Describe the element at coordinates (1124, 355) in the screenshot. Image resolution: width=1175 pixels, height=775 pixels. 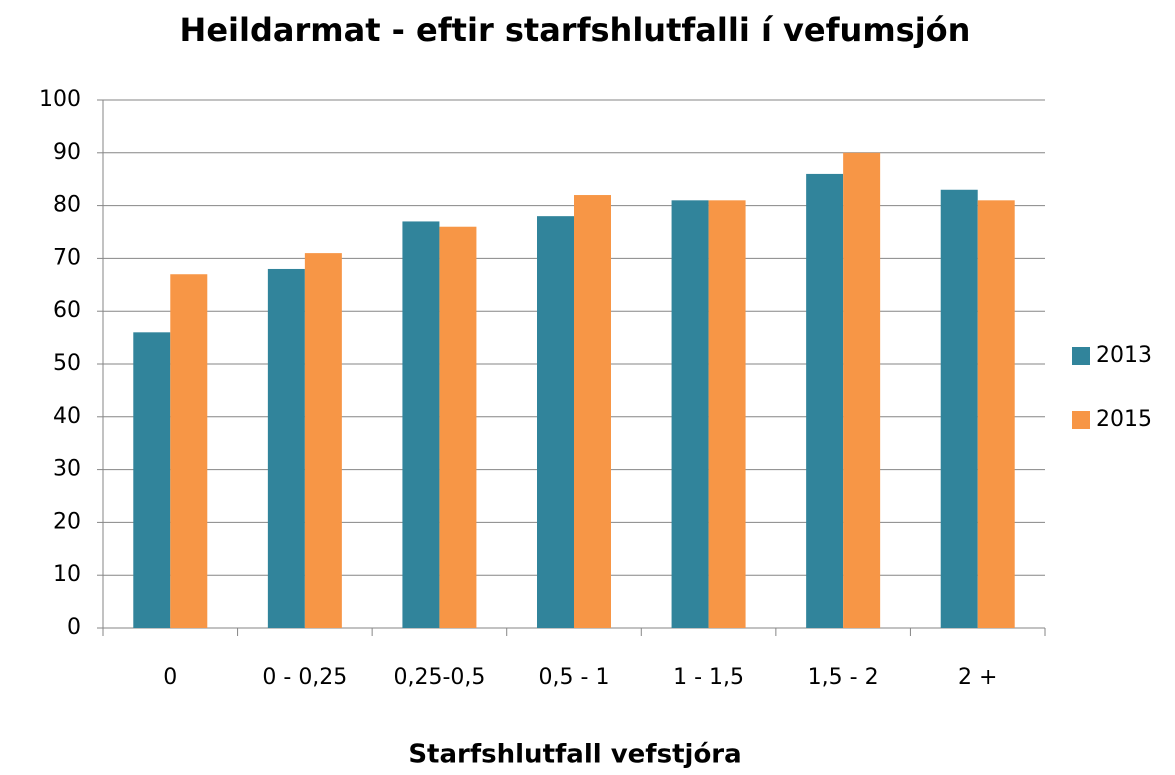
I see `legend-label: 2013` at that location.